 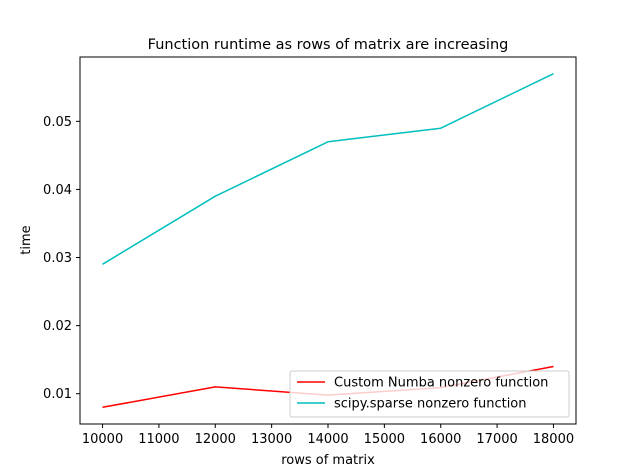 I want to click on x-tick-label: 18000, so click(x=553, y=439).